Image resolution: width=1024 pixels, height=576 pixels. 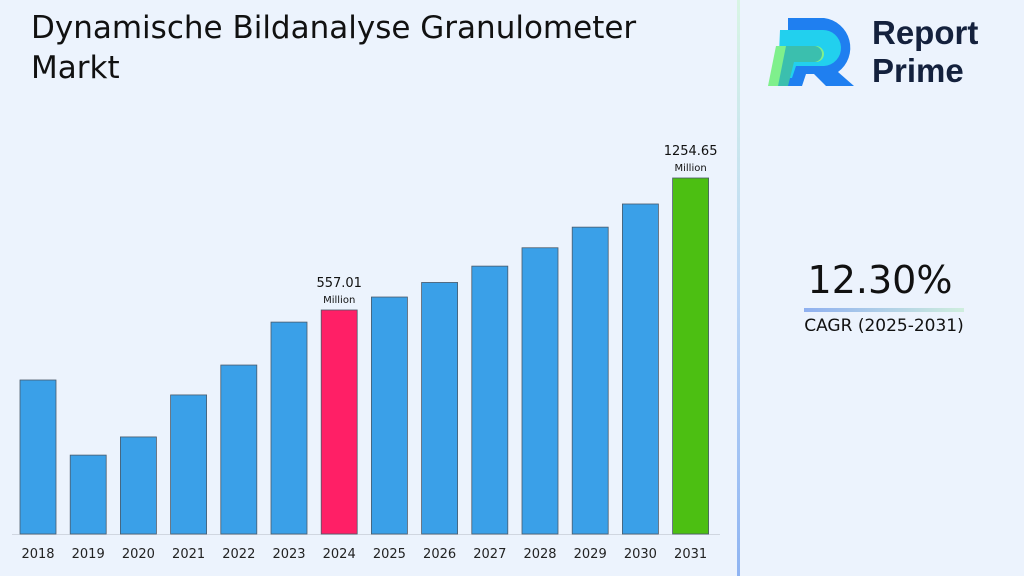 What do you see at coordinates (690, 554) in the screenshot?
I see `x-tick-label: 2031` at bounding box center [690, 554].